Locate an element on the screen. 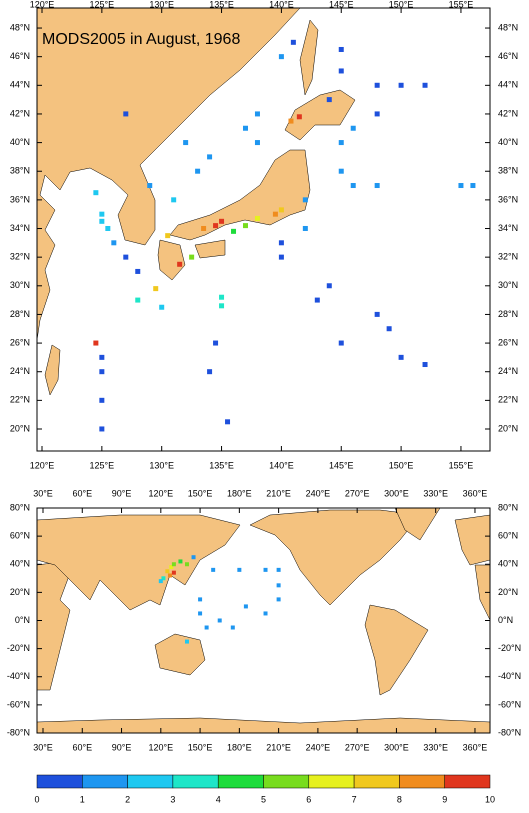 Image resolution: width=529 pixels, height=813 pixels. y-tick-label: -60°N is located at coordinates (18, 704).